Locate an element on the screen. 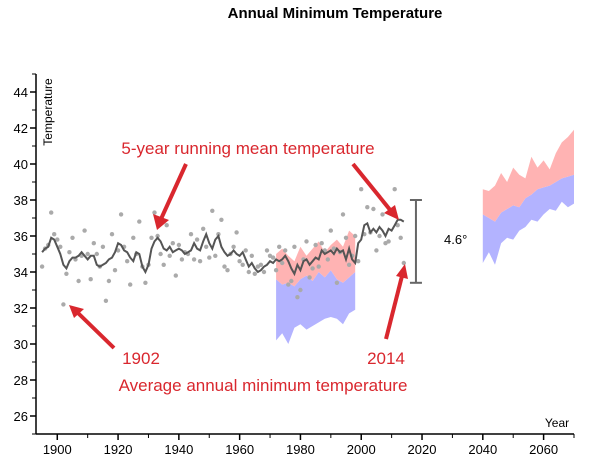 This screenshot has width=606, height=461. x-tick-label: 1900 is located at coordinates (57, 449).